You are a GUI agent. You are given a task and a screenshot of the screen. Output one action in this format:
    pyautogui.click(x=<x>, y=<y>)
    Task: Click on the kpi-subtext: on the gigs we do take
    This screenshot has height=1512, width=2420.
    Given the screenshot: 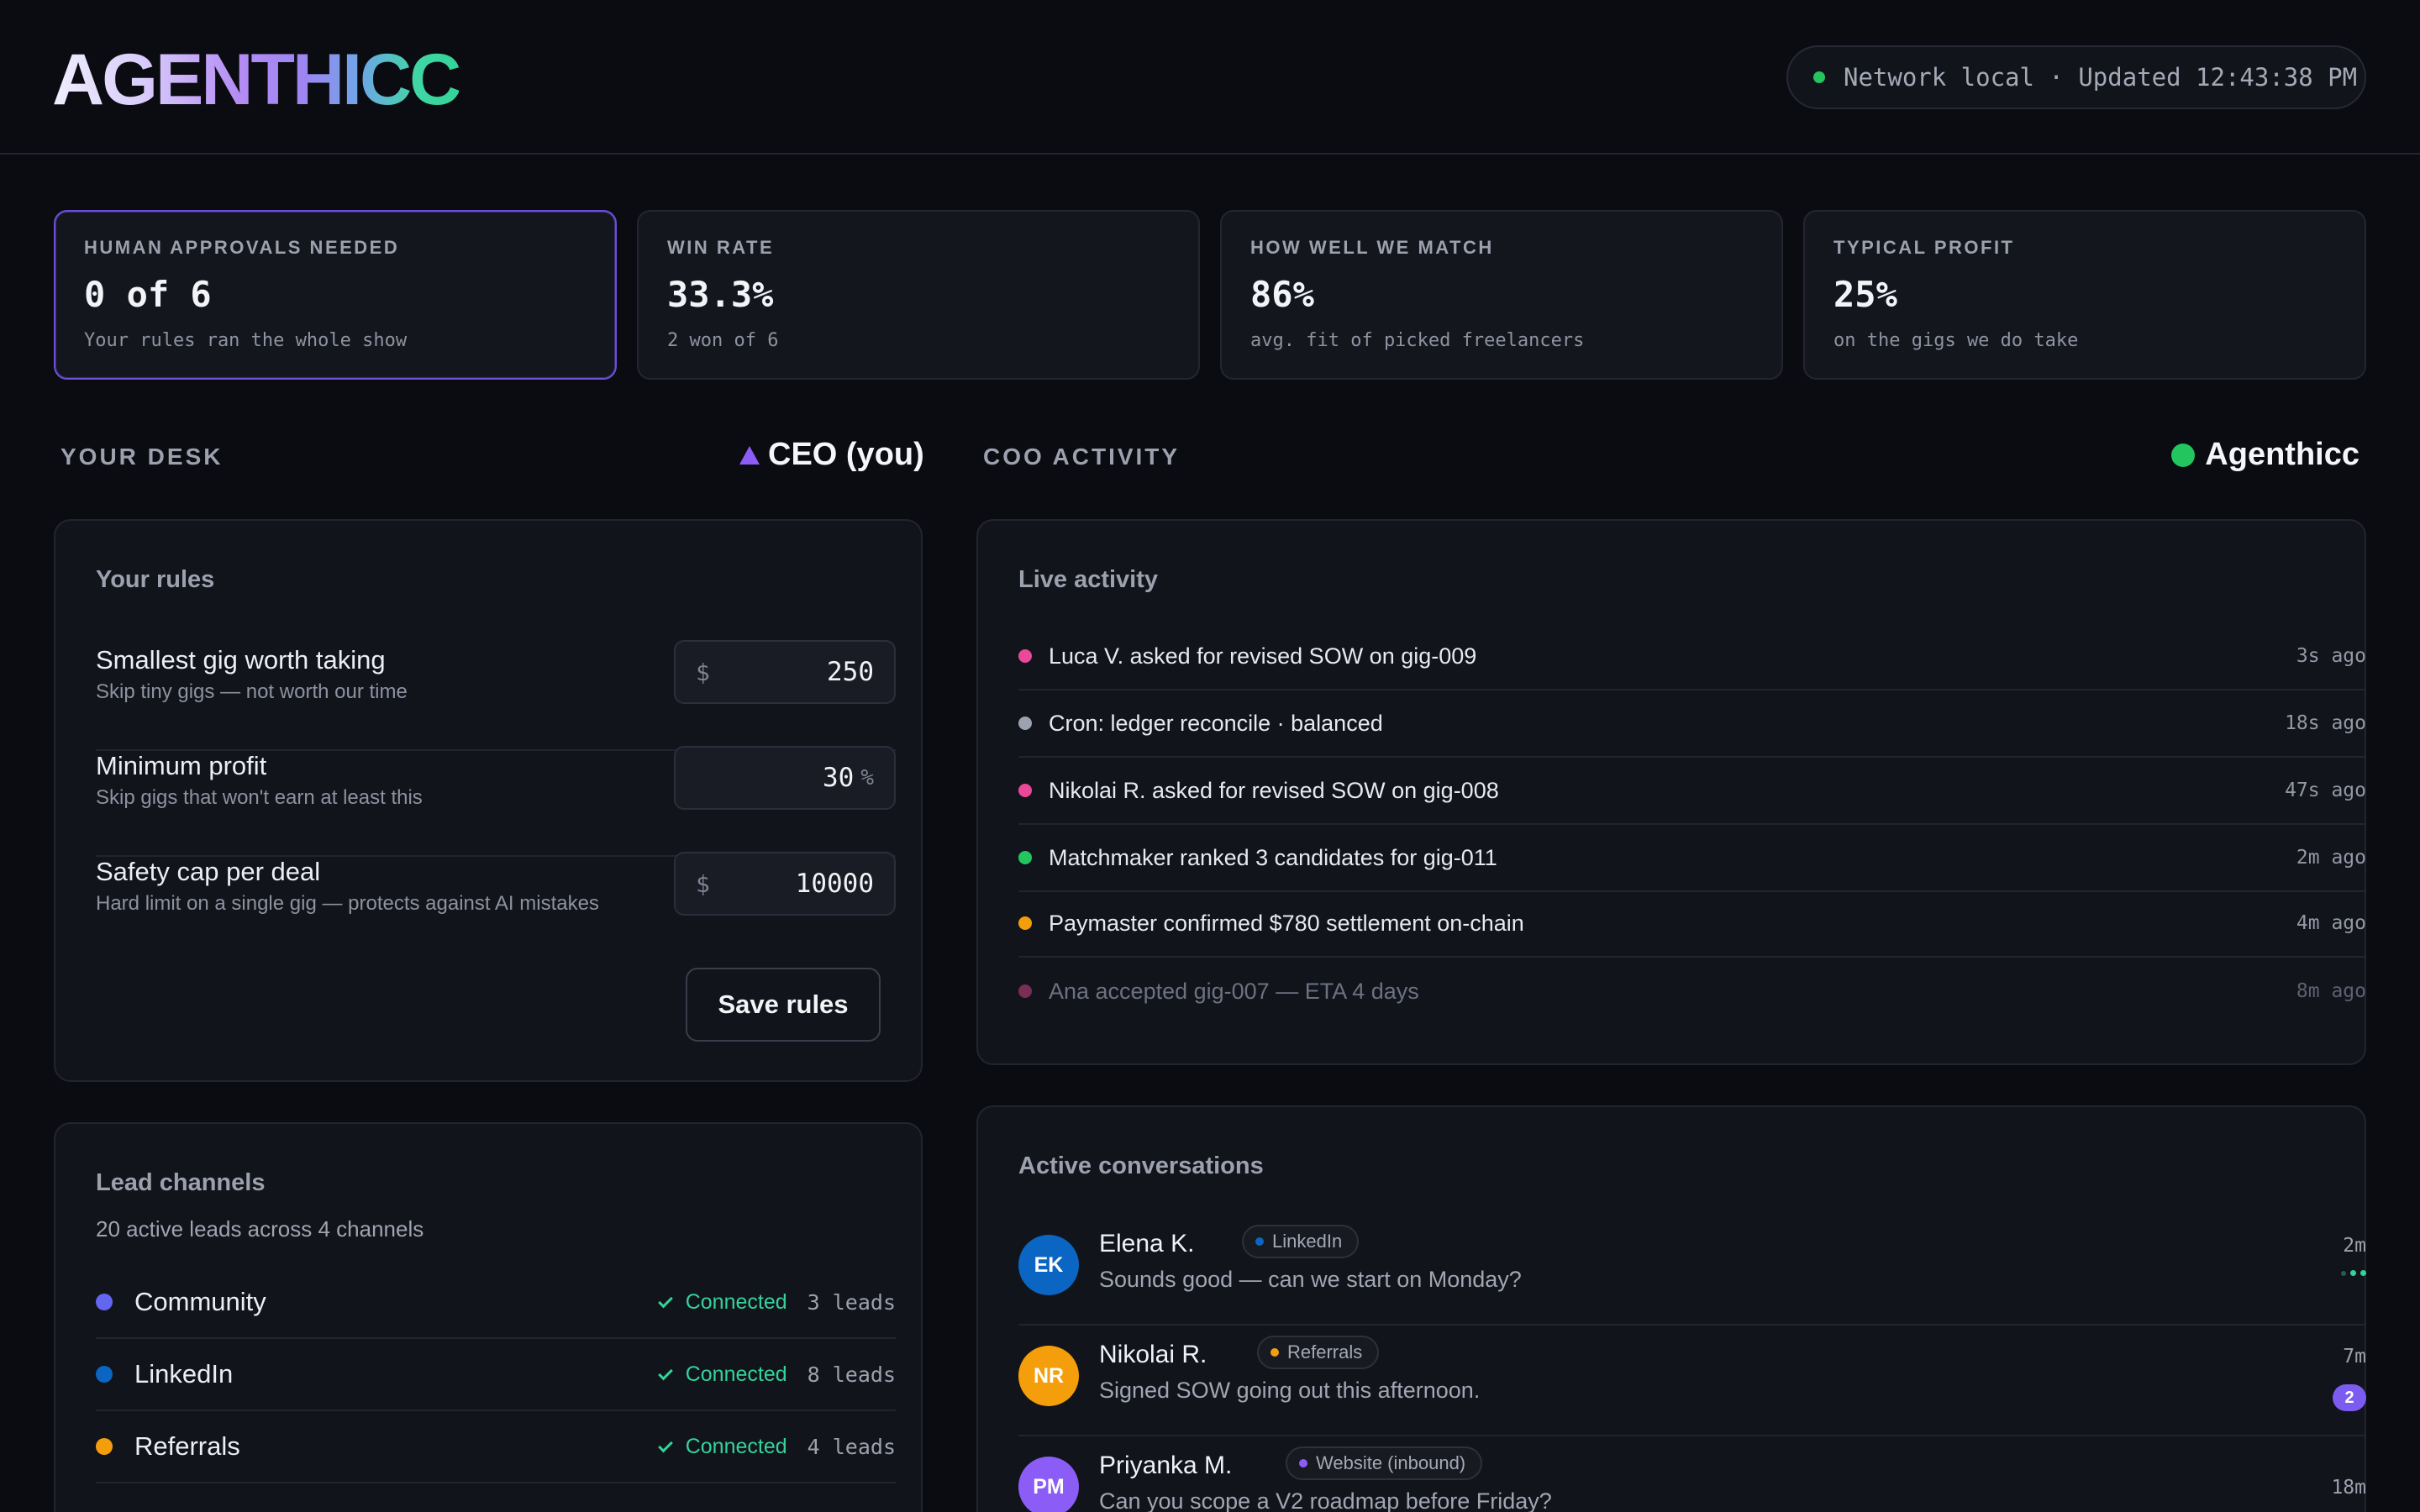 What is the action you would take?
    pyautogui.click(x=1956, y=340)
    